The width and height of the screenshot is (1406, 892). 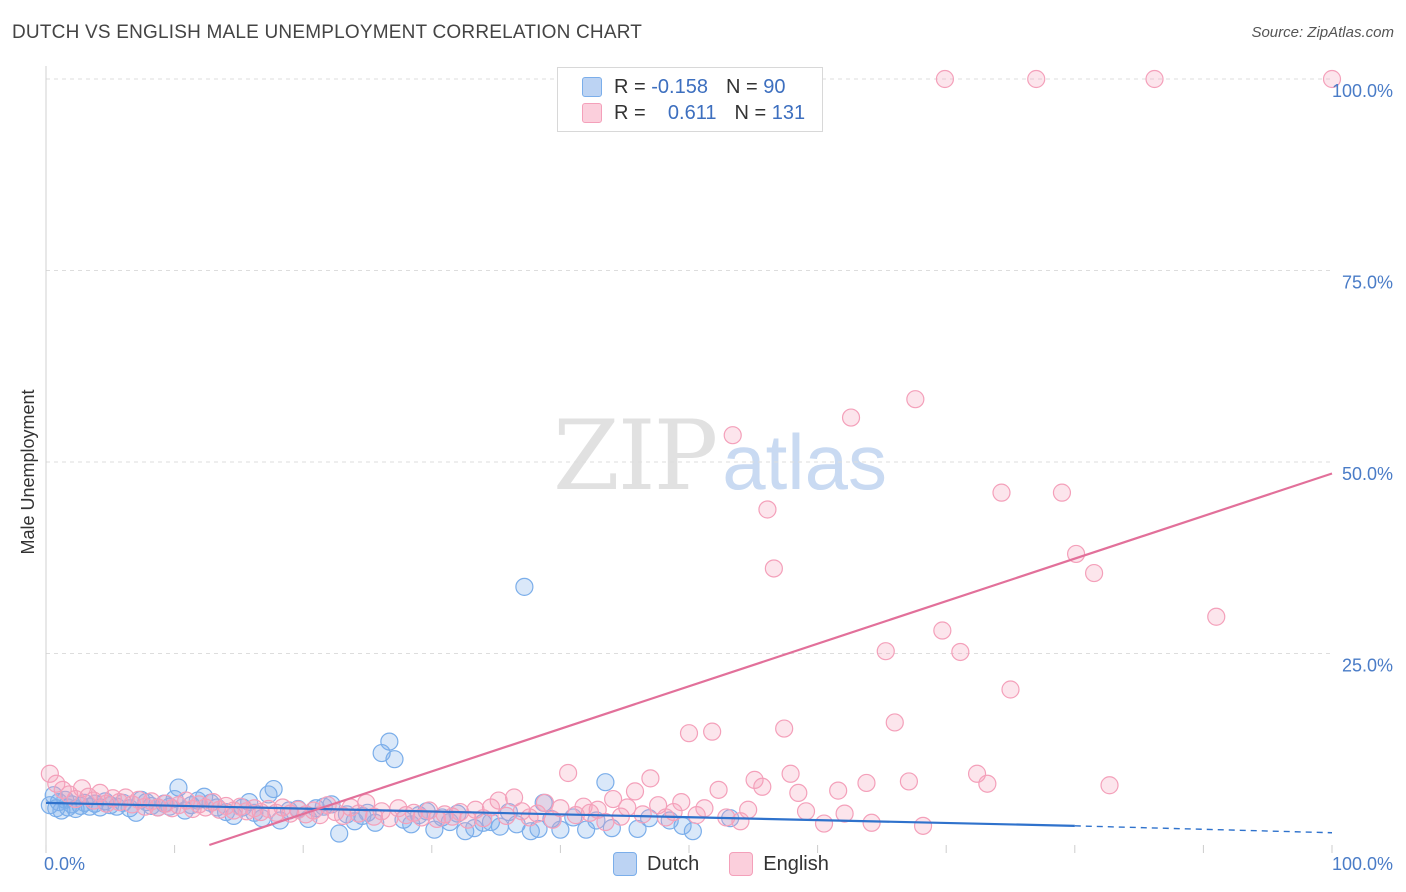 I want to click on legend-row-english: R = 0.611 N = 131, so click(x=693, y=113).